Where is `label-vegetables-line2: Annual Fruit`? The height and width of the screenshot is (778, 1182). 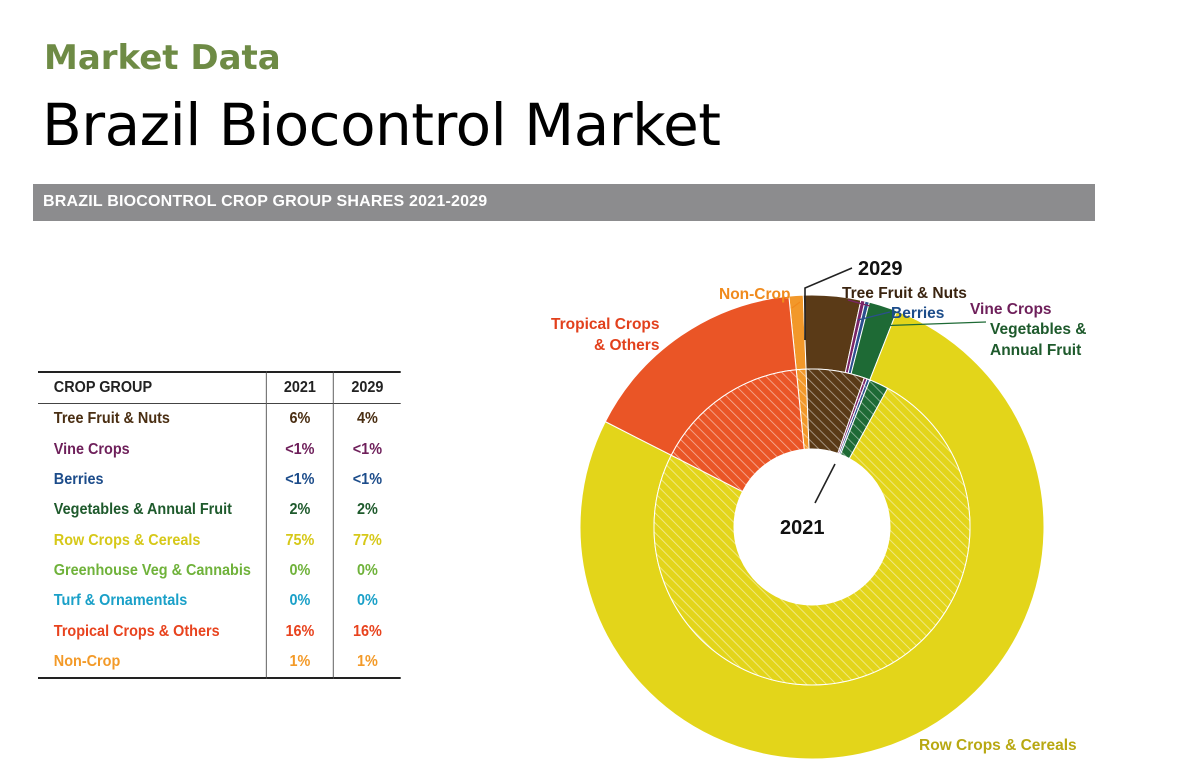 label-vegetables-line2: Annual Fruit is located at coordinates (1035, 350).